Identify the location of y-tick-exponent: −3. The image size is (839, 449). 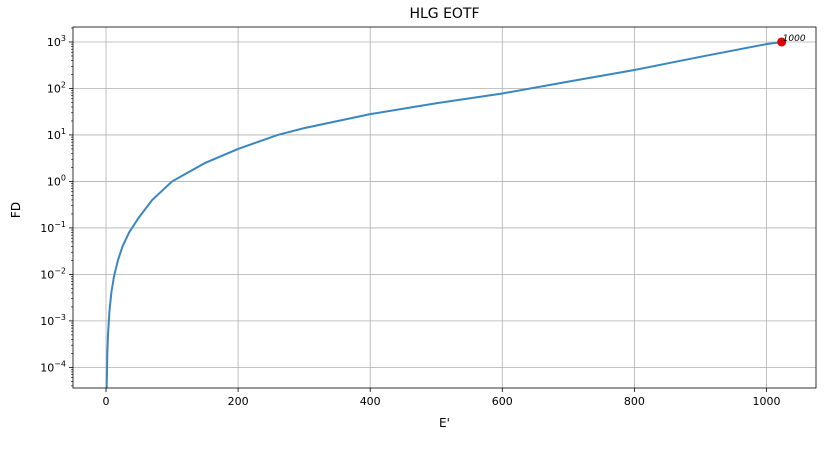
(60, 317).